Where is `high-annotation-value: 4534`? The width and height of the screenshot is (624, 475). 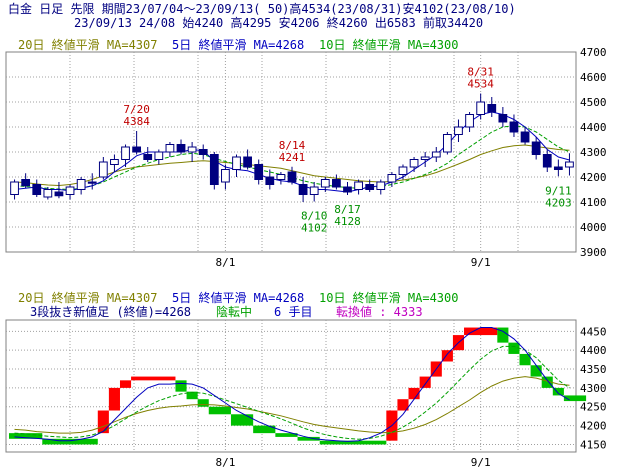
high-annotation-value: 4534 is located at coordinates (480, 84).